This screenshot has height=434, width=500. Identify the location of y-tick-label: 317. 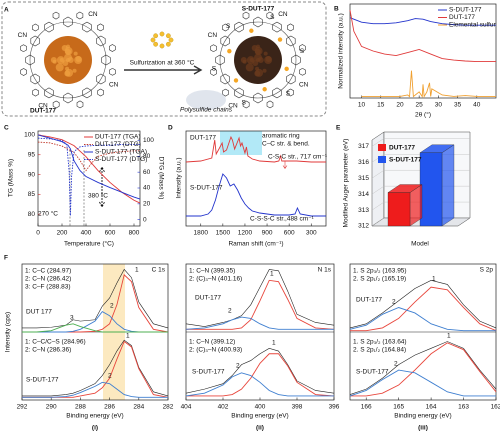
(363, 146).